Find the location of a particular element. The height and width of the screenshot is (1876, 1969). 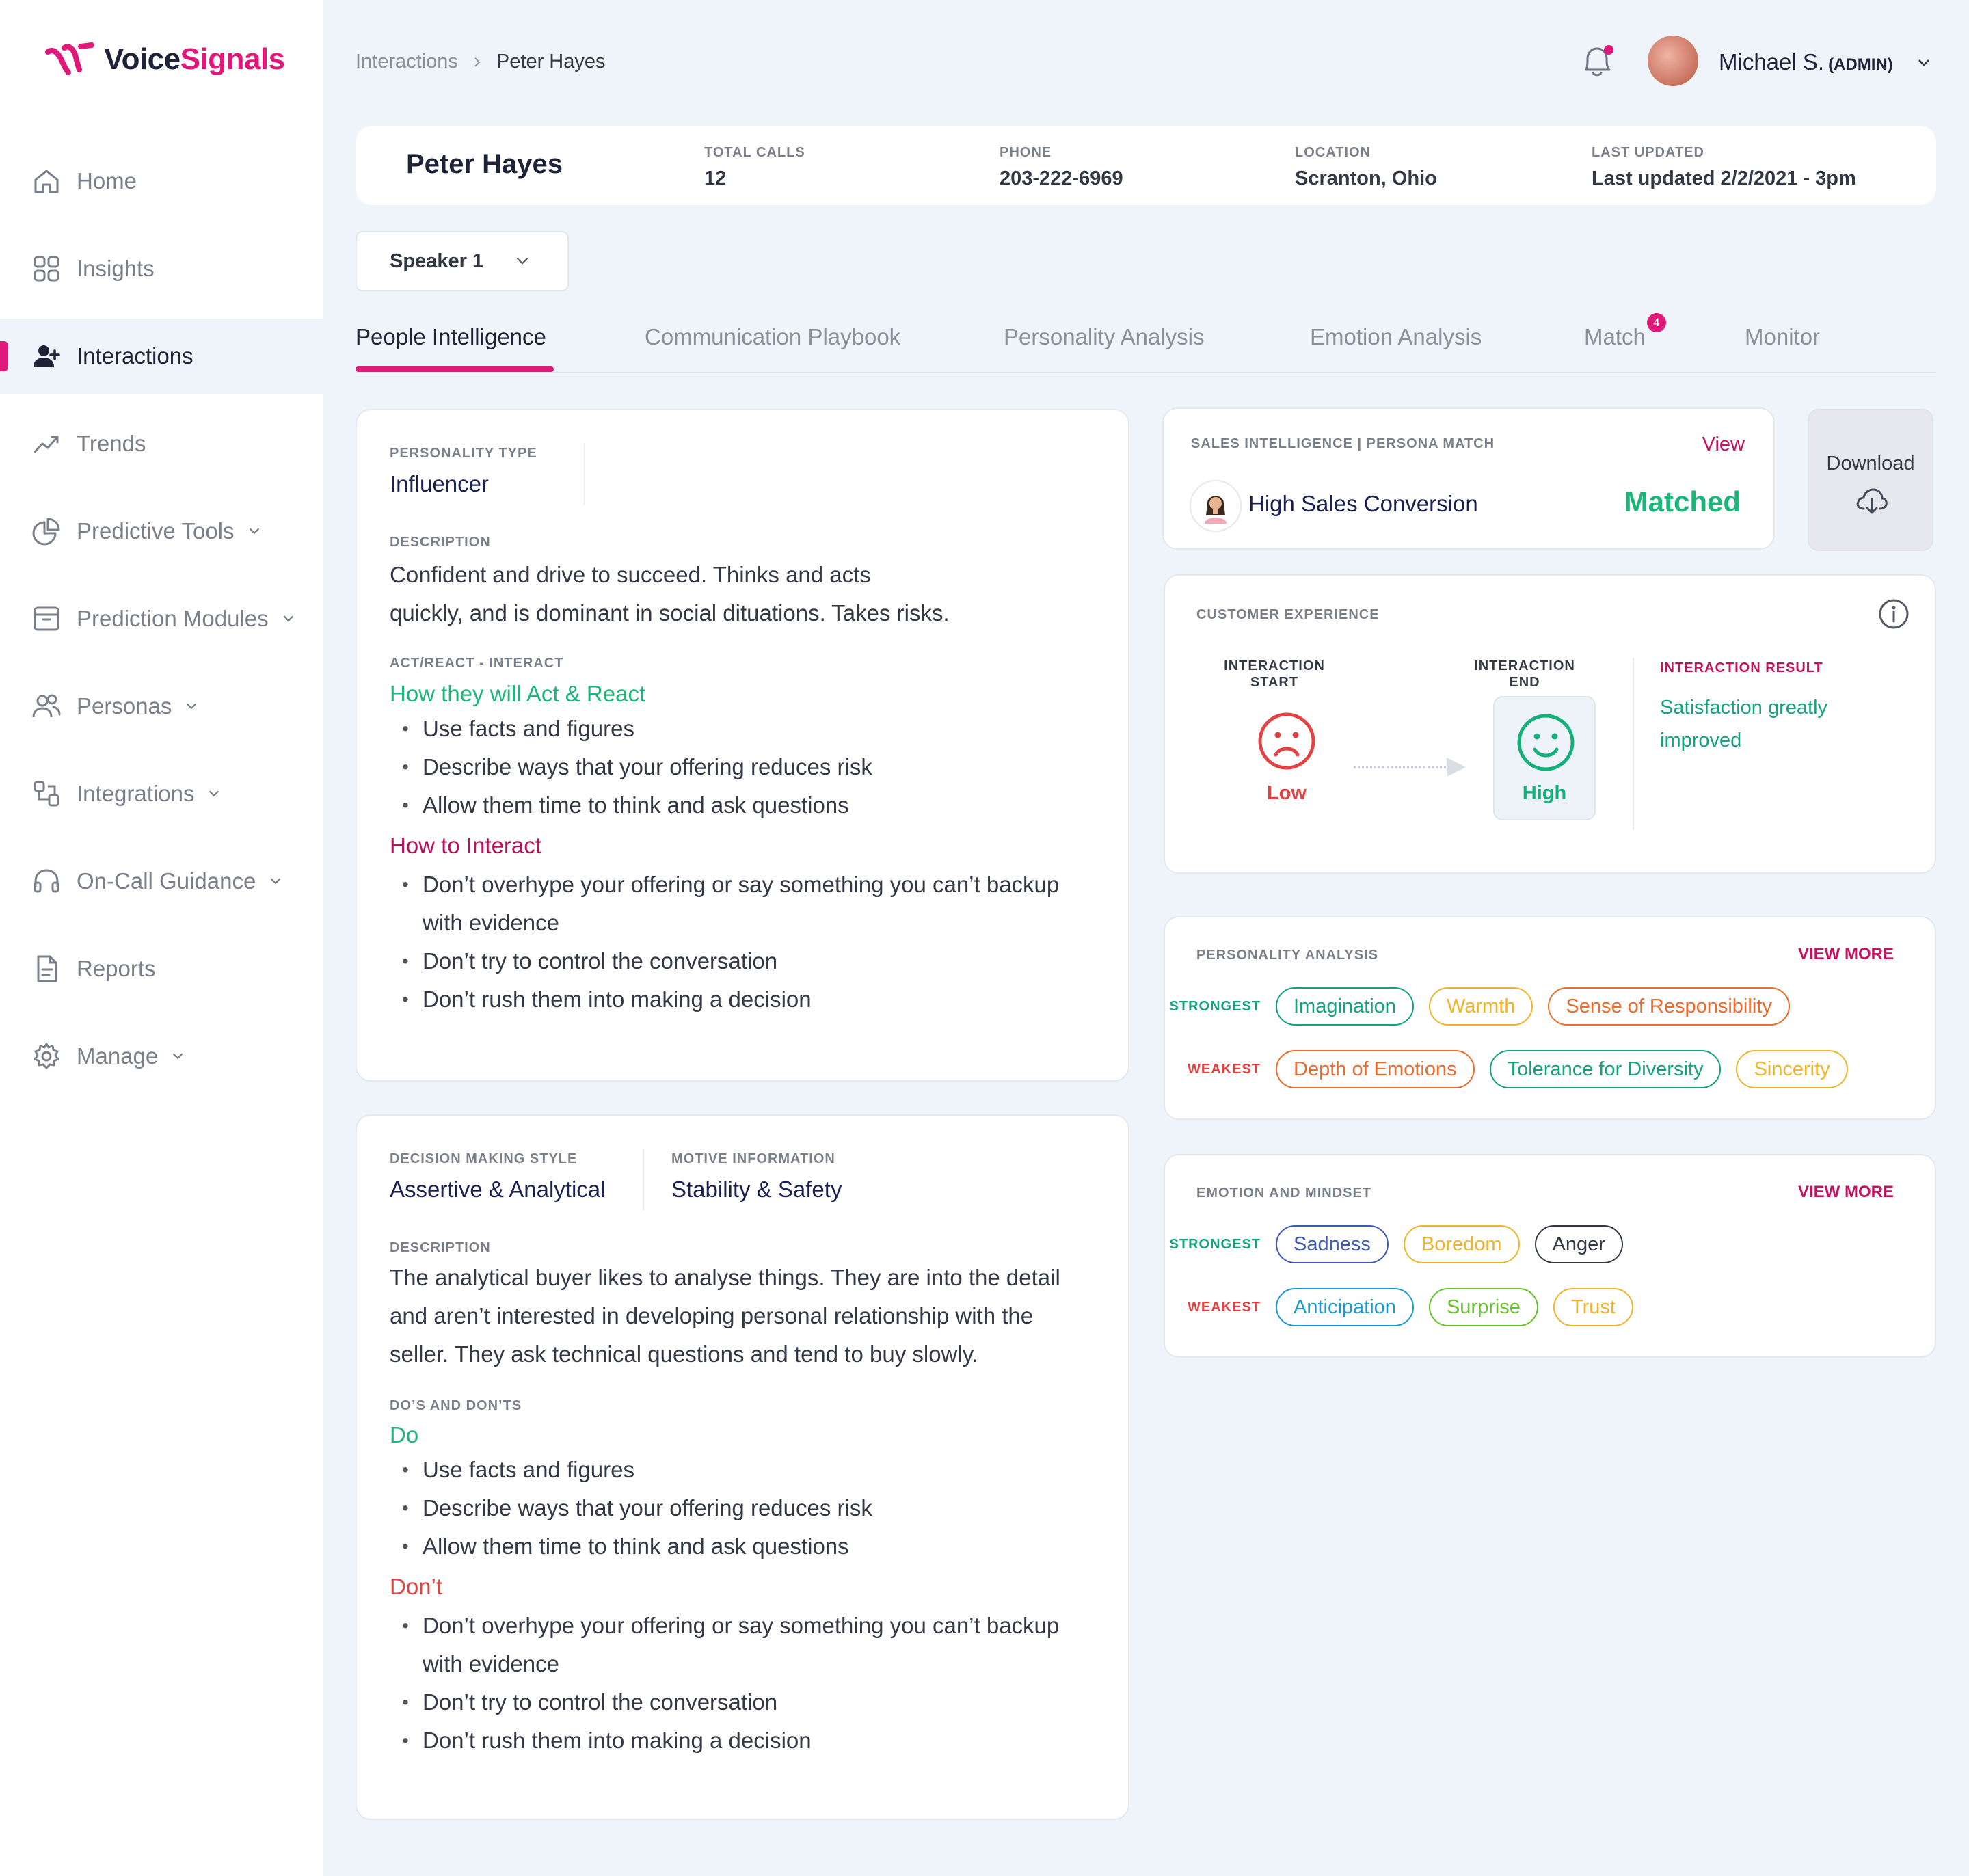

list-item: Don’t try to control the conversation is located at coordinates (738, 961).